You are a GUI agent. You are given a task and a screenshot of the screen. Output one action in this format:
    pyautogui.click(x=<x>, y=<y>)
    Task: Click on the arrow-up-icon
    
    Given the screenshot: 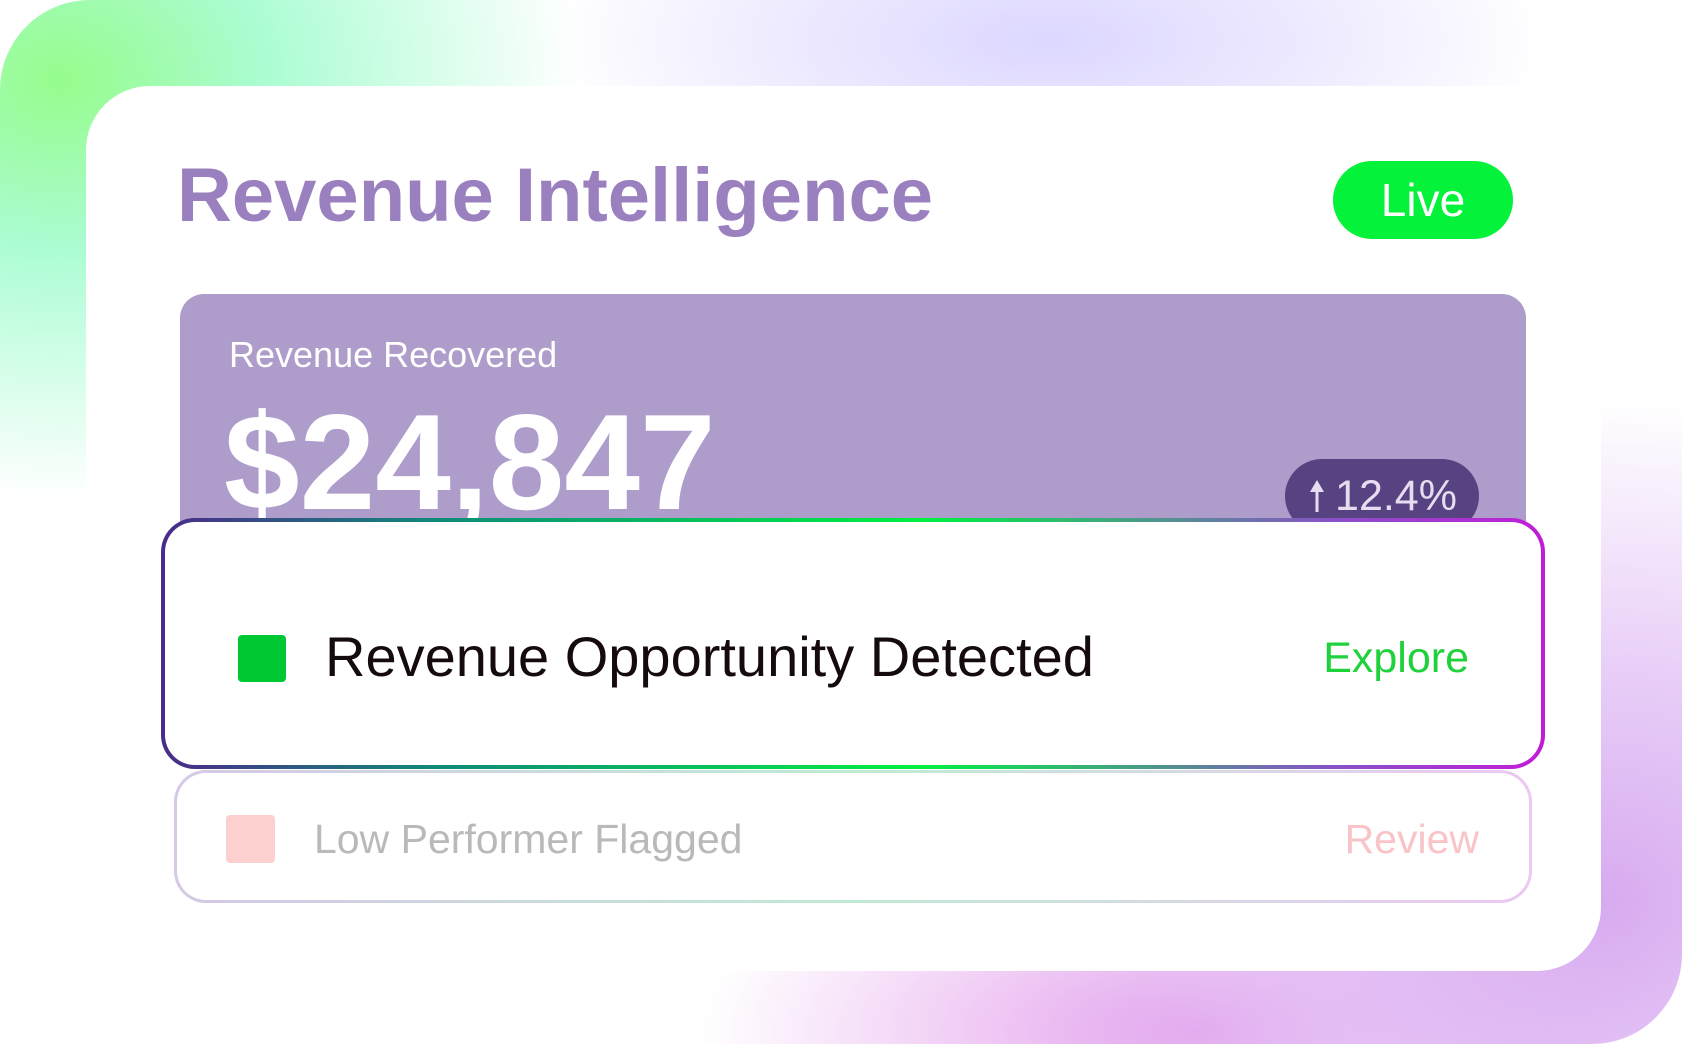 What is the action you would take?
    pyautogui.click(x=1317, y=496)
    